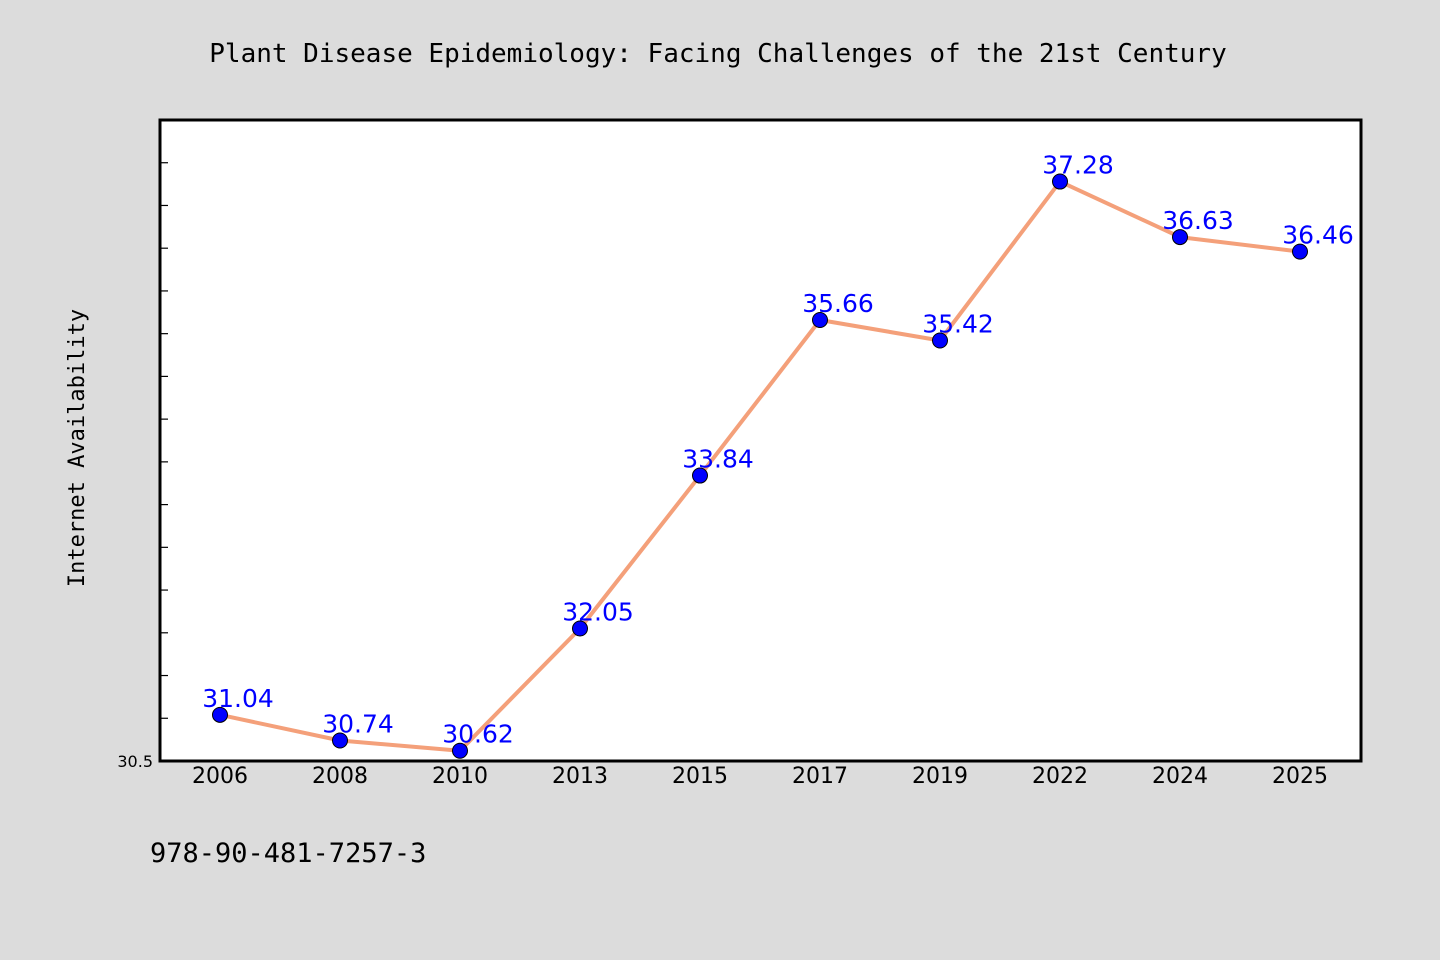 This screenshot has width=1440, height=960. What do you see at coordinates (1300, 776) in the screenshot?
I see `x-tick-label: 2025` at bounding box center [1300, 776].